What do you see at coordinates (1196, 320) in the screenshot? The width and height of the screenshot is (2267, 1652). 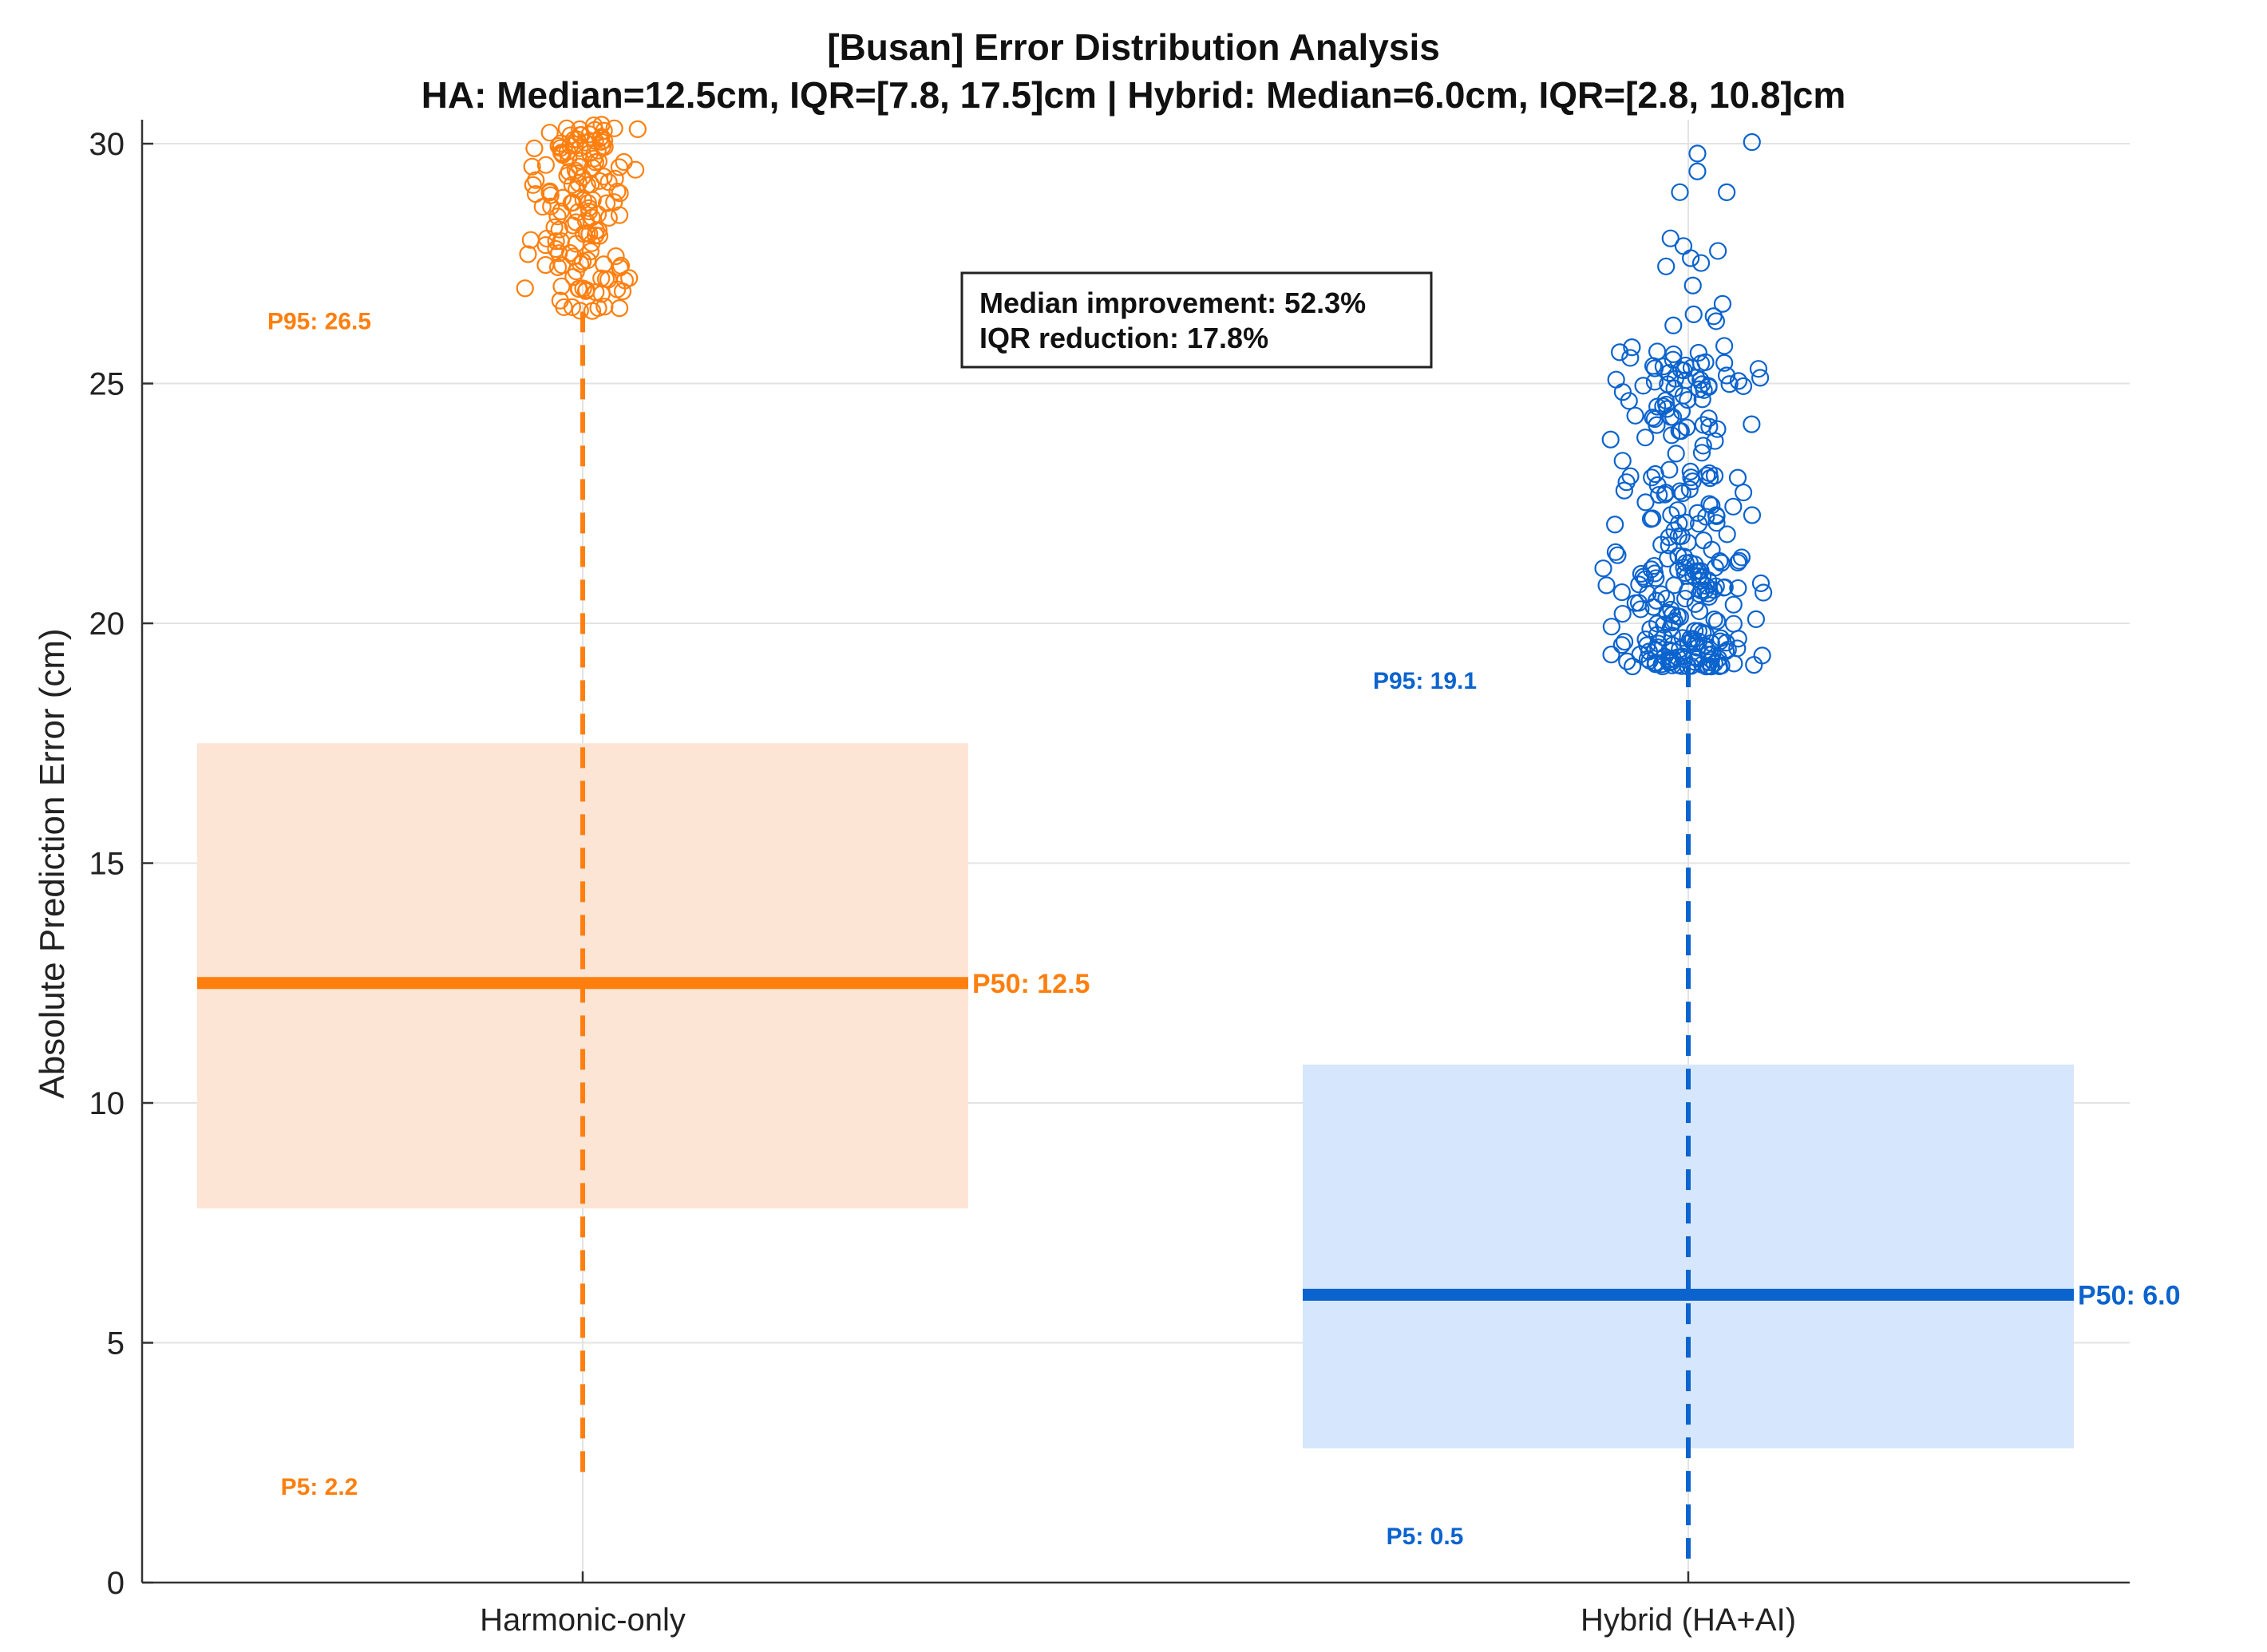 I see `annotation-border` at bounding box center [1196, 320].